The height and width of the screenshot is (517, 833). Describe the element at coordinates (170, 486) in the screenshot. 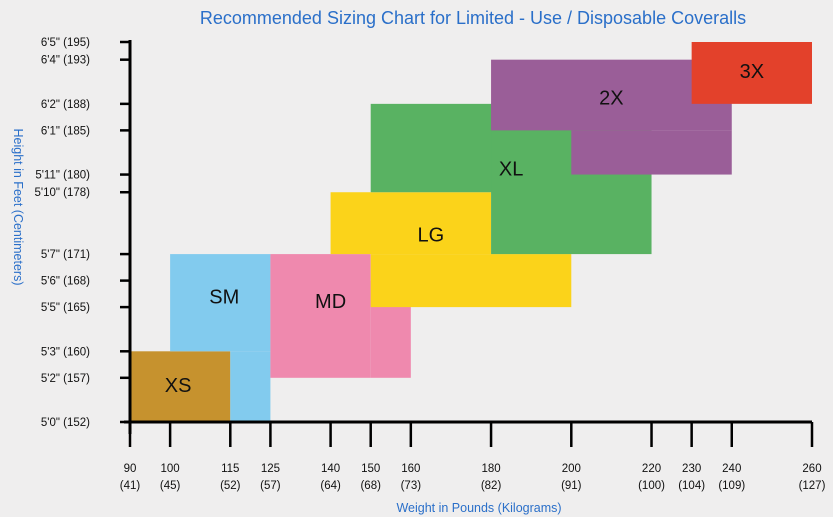

I see `x-tick-sublabel: (45)` at that location.